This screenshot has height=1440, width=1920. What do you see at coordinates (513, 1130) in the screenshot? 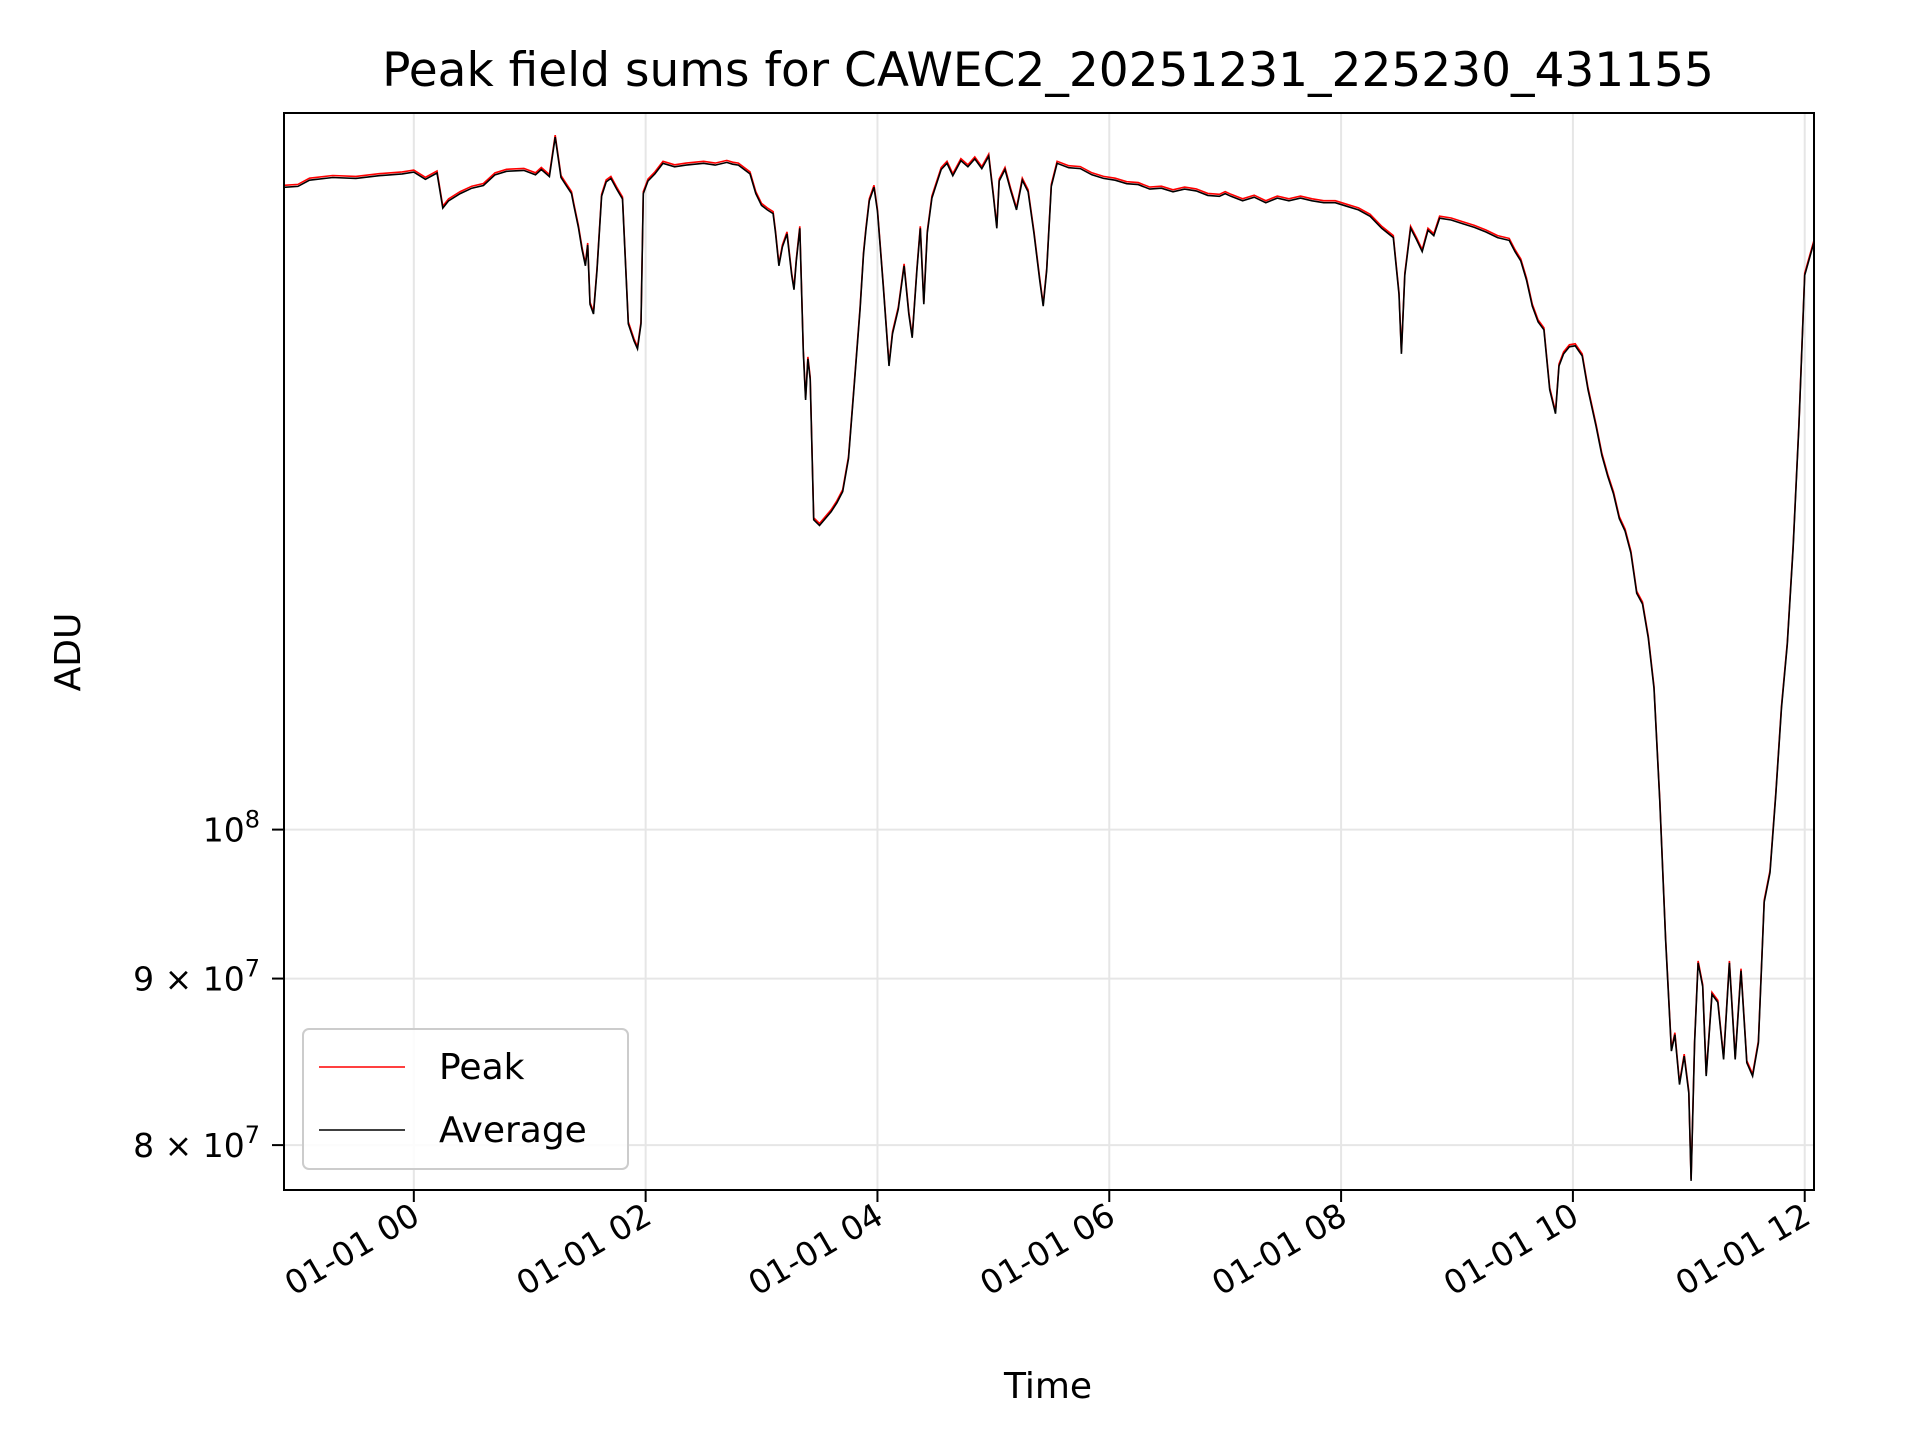
I see `legend-label-average: Average` at bounding box center [513, 1130].